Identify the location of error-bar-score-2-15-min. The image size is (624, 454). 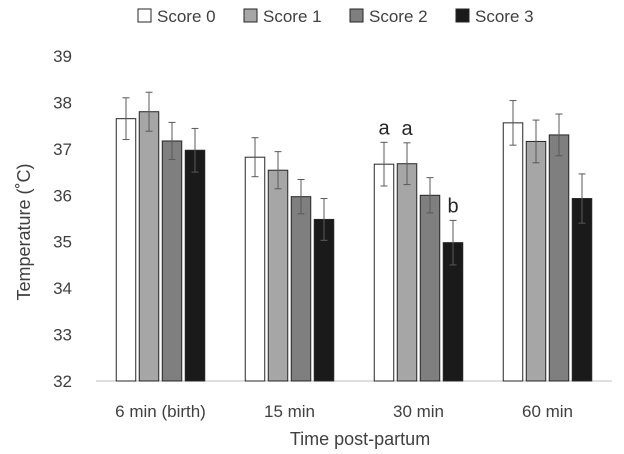
(301, 197).